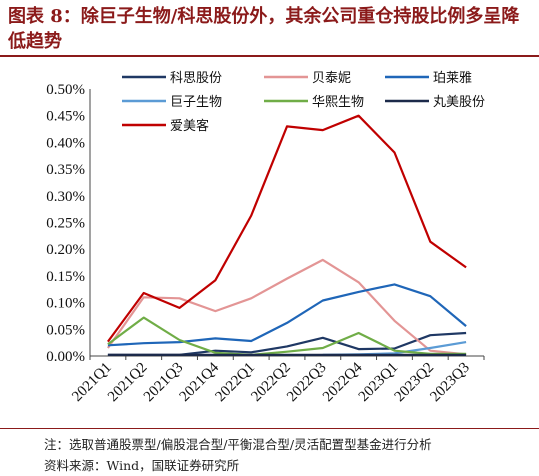 The image size is (539, 476). Describe the element at coordinates (414, 382) in the screenshot. I see `x-tick-label: 2023Q2` at that location.